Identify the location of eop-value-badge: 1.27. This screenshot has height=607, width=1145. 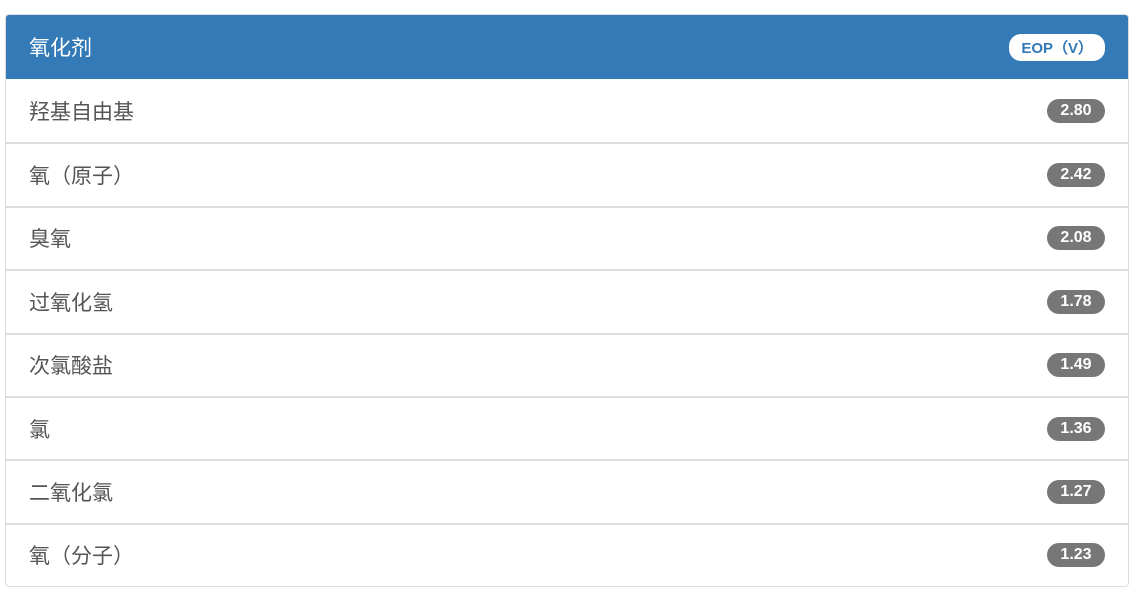
(1076, 492).